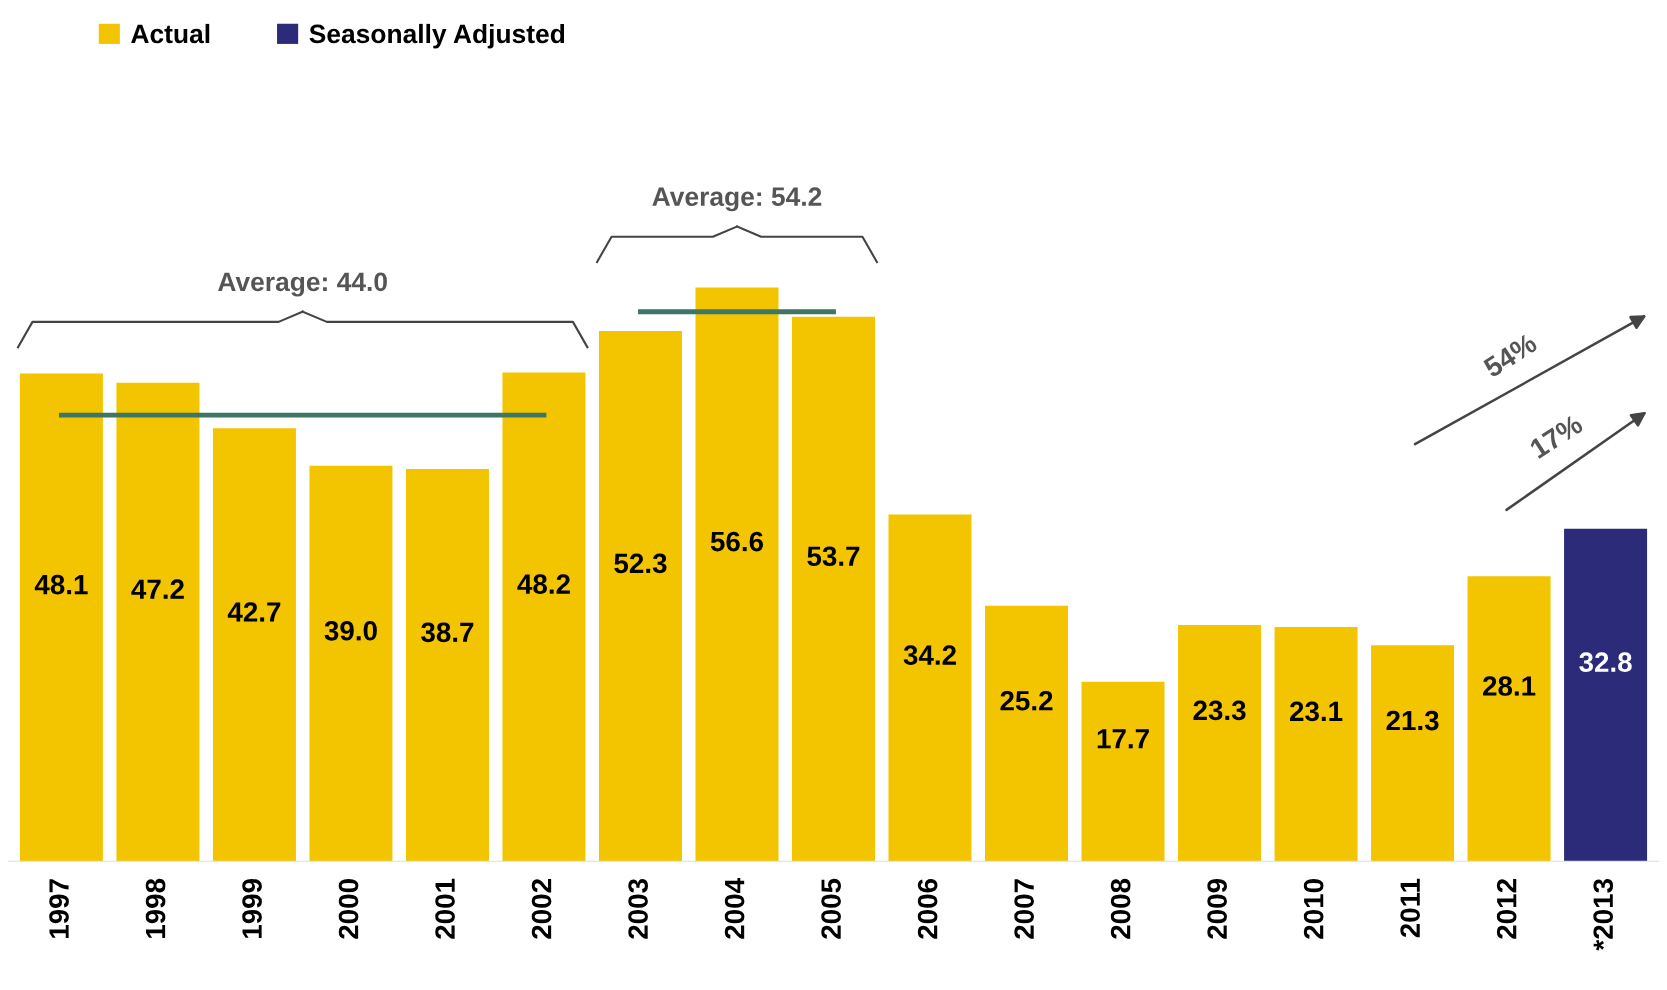 This screenshot has width=1667, height=990. I want to click on x-tick-label: 2002, so click(541, 909).